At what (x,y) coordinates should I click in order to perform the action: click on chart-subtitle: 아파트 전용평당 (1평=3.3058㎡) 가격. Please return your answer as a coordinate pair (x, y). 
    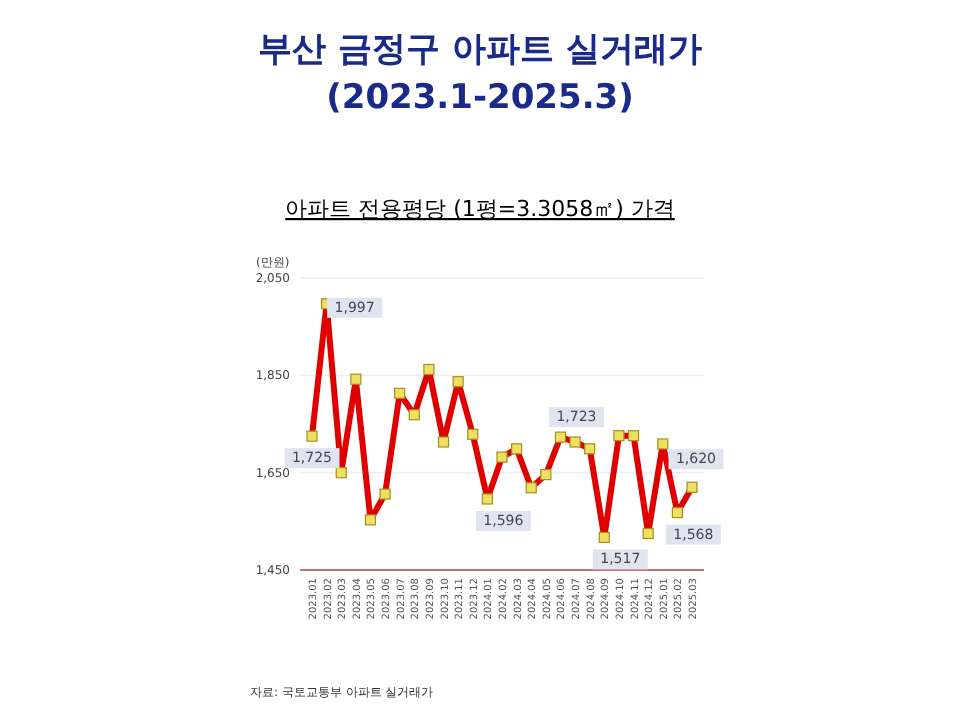
    Looking at the image, I should click on (480, 209).